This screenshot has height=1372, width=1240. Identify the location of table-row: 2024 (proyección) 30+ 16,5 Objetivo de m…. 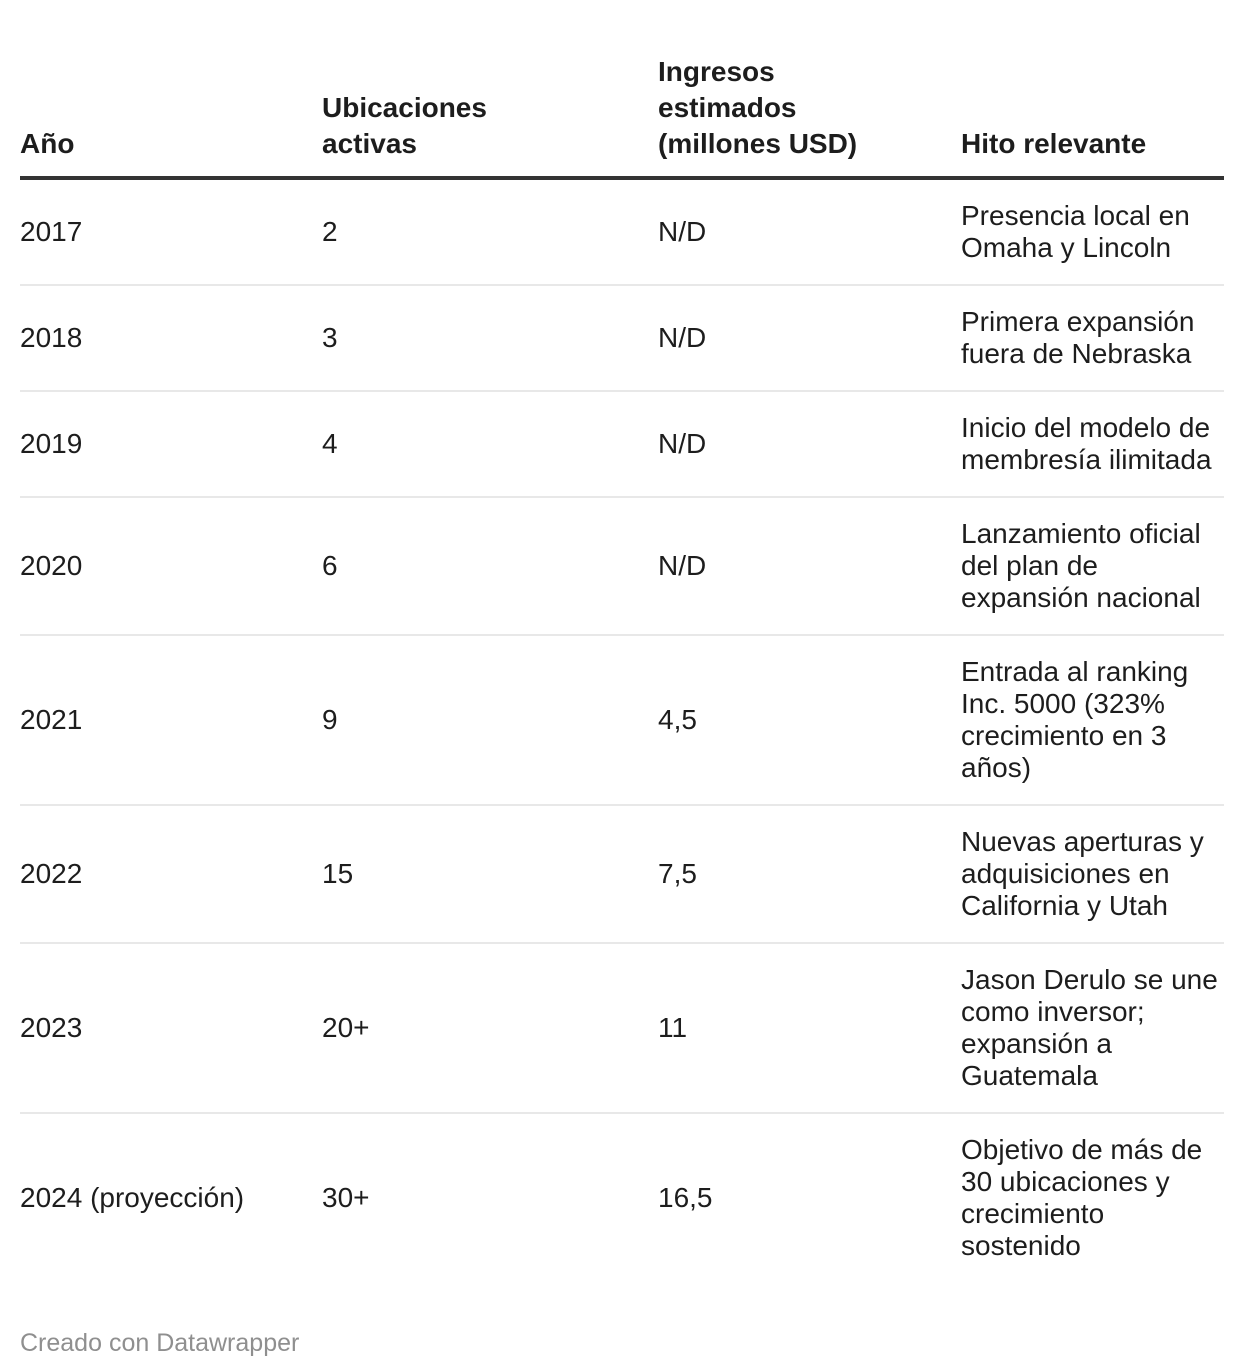
(622, 1197).